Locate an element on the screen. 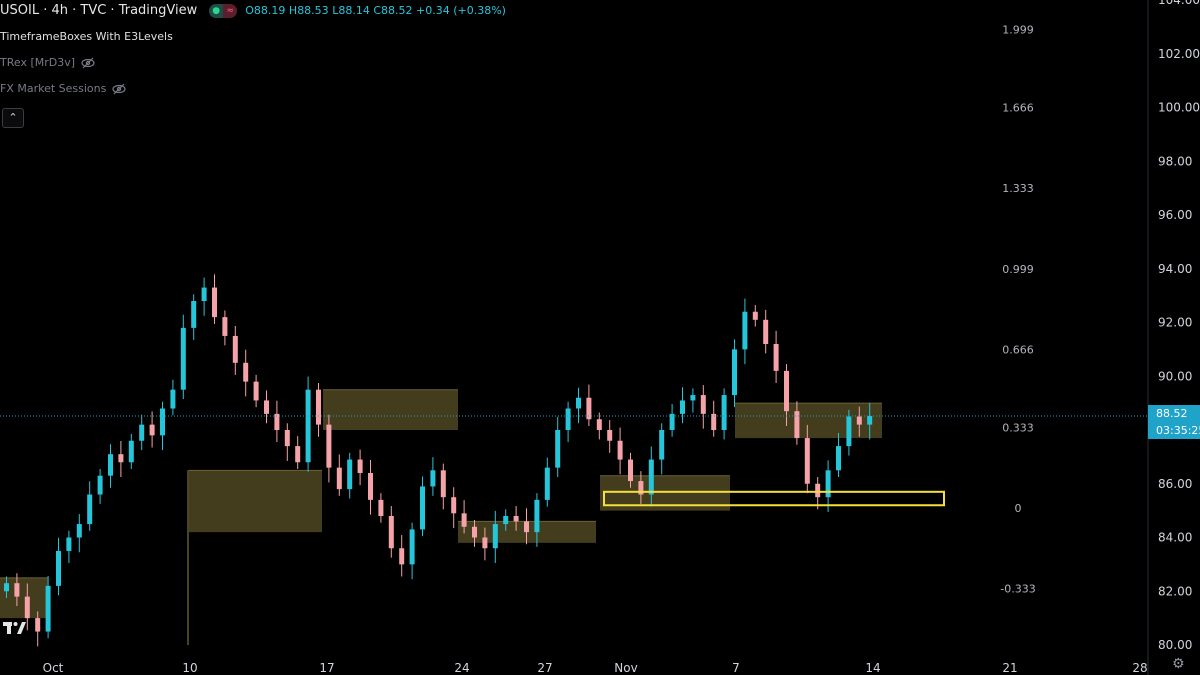 The image size is (1200, 675). price-tick-label: 92.00 is located at coordinates (1175, 323).